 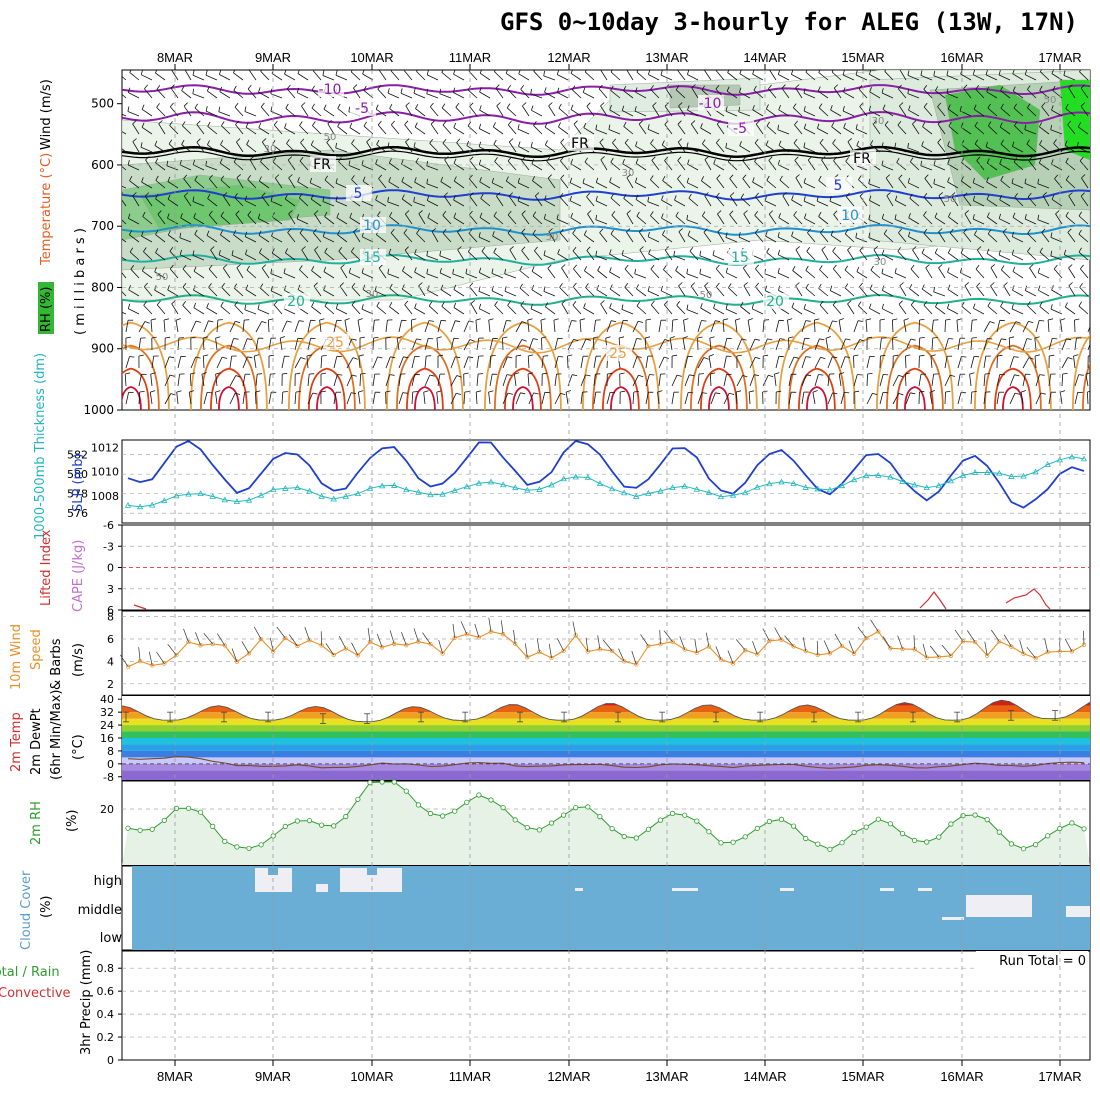 What do you see at coordinates (523, 365) in the screenshot?
I see `warm-contour` at bounding box center [523, 365].